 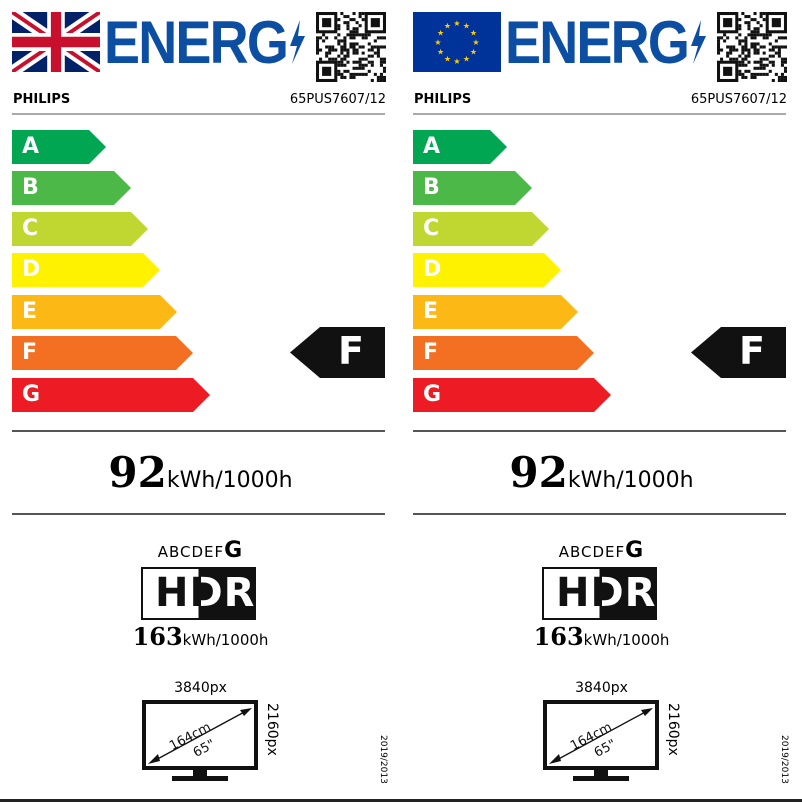 What do you see at coordinates (401, 800) in the screenshot?
I see `bottom-border` at bounding box center [401, 800].